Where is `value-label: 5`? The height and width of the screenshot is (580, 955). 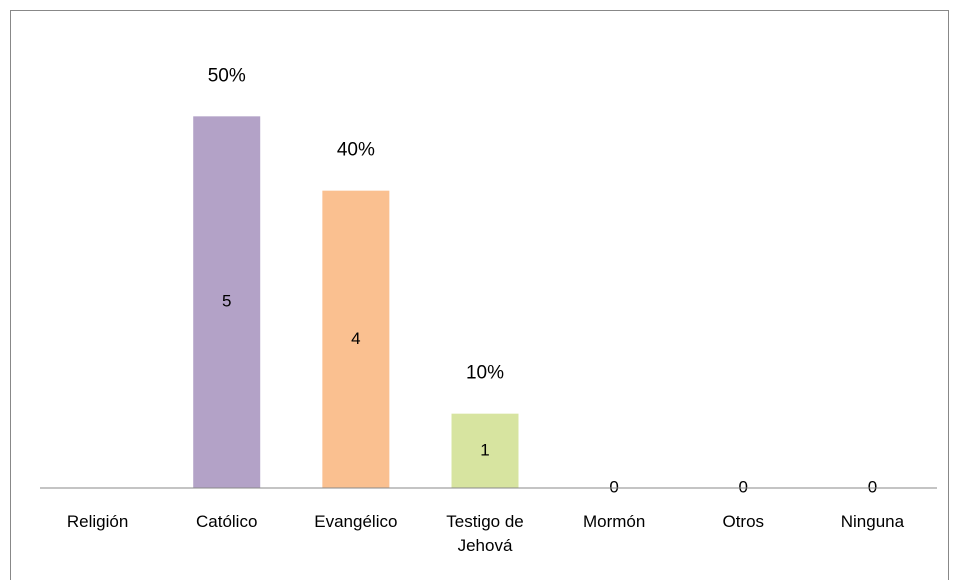 value-label: 5 is located at coordinates (226, 301).